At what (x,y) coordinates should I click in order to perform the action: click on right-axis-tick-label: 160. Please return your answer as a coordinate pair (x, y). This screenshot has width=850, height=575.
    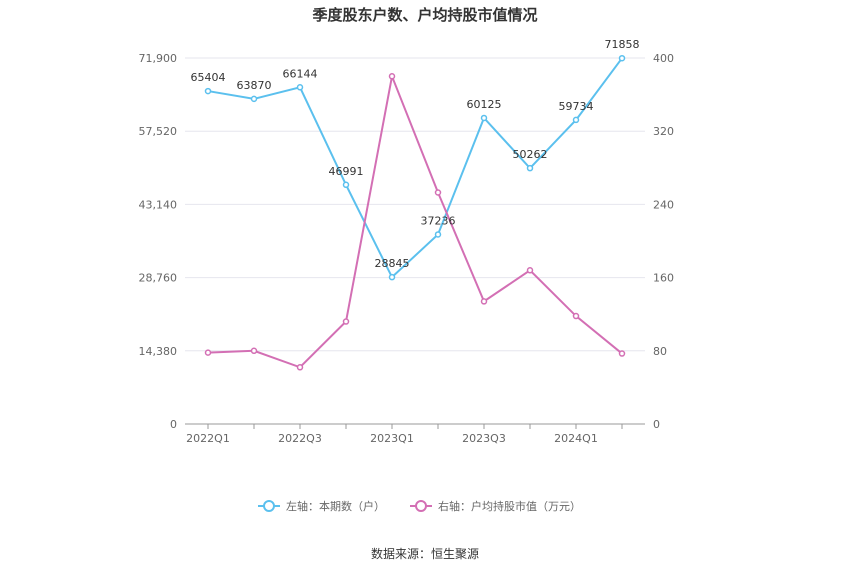
    Looking at the image, I should click on (663, 278).